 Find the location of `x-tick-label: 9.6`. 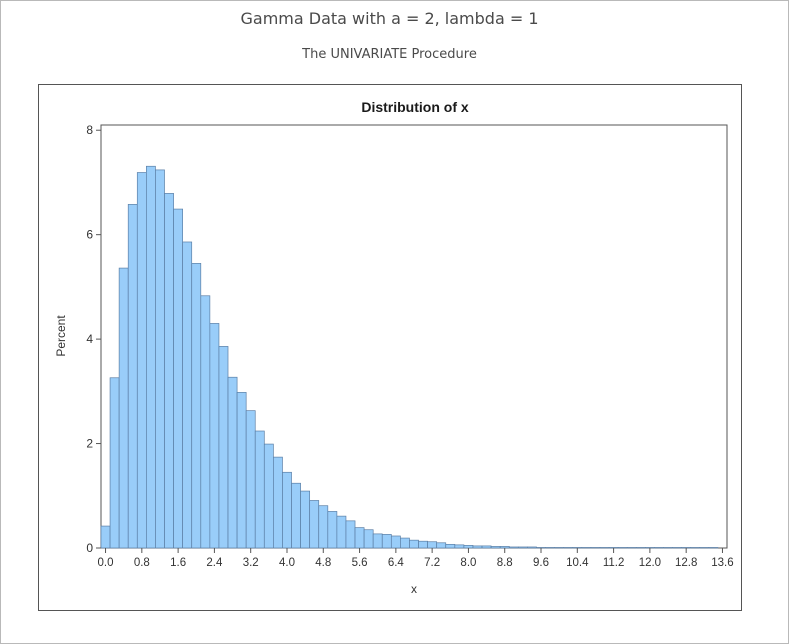

x-tick-label: 9.6 is located at coordinates (541, 563).